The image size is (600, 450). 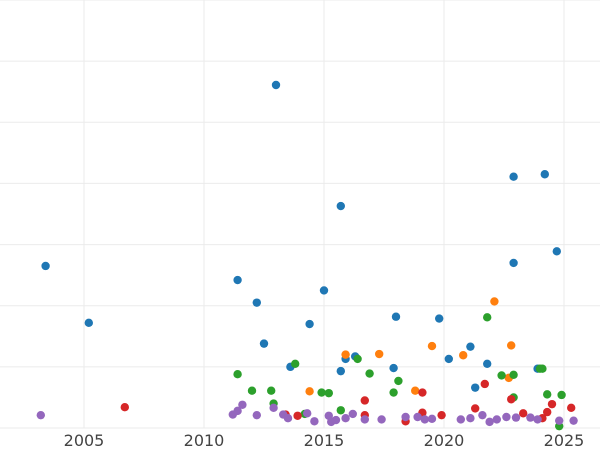 I want to click on x-tick-label: 2015, so click(x=324, y=440).